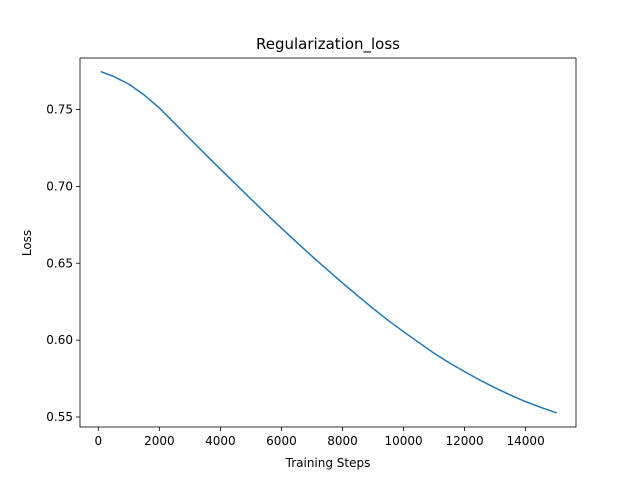 The image size is (640, 480). I want to click on x-tick-label: 0, so click(98, 441).